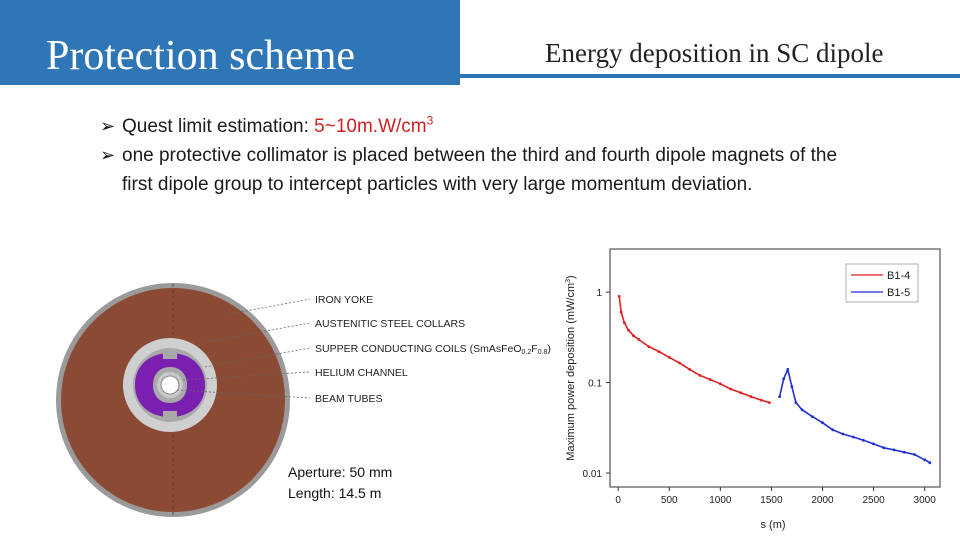 The image size is (960, 540). What do you see at coordinates (246, 376) in the screenshot?
I see `leader-helium` at bounding box center [246, 376].